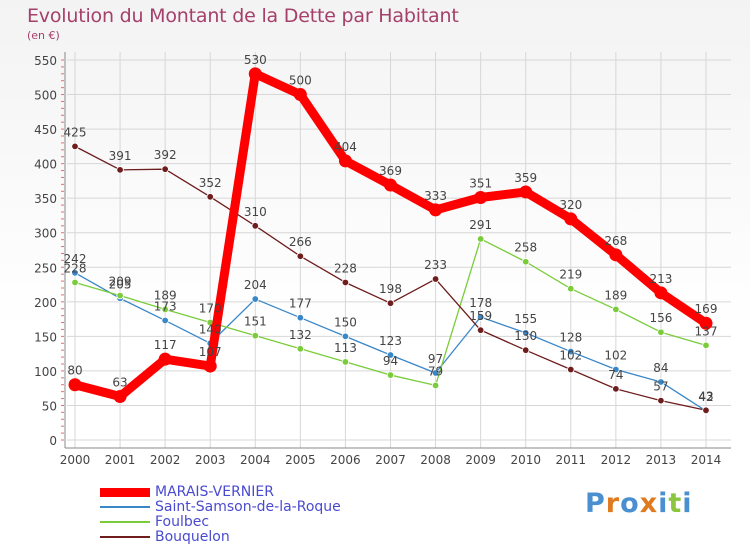  I want to click on data-label: 159, so click(480, 316).